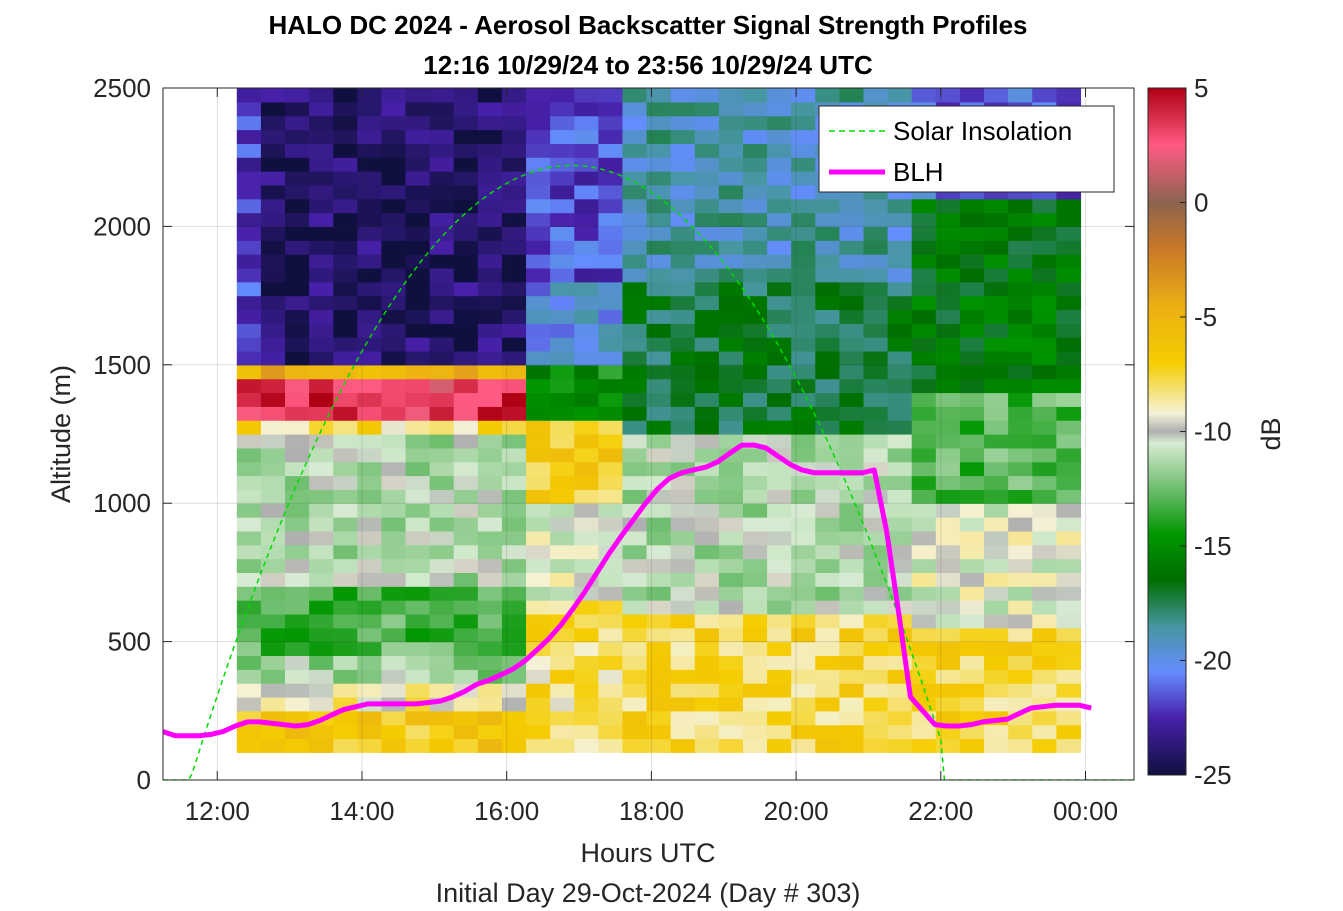  I want to click on x-tick-label: 16:00, so click(506, 811).